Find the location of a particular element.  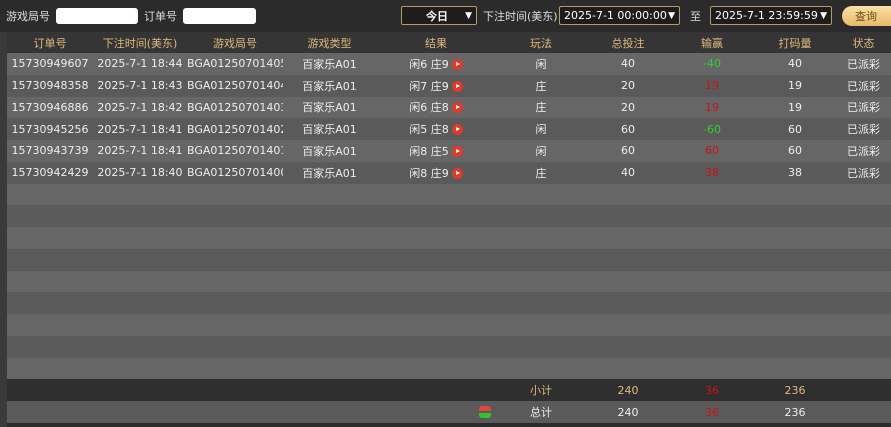

bet-side-cell: 闲 is located at coordinates (541, 129).